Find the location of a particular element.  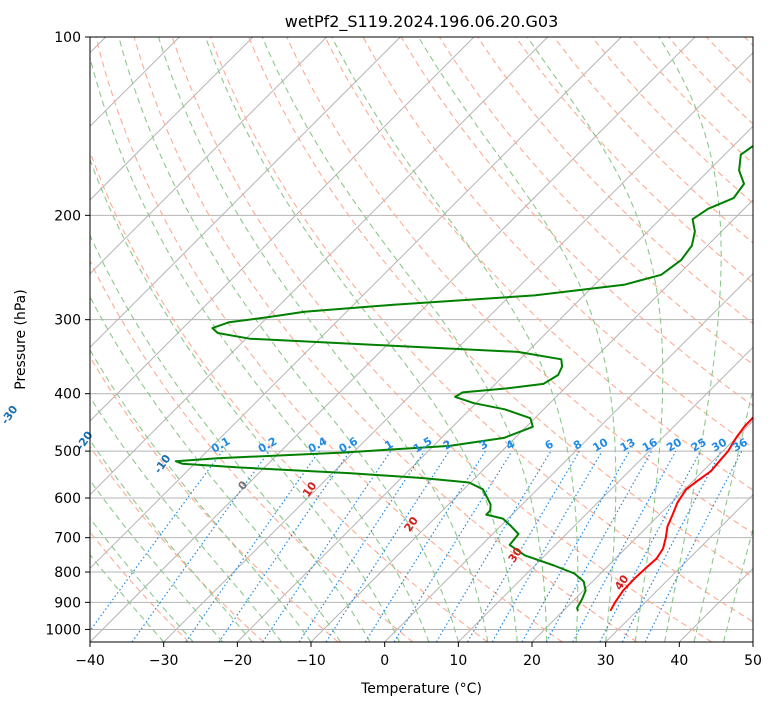

x-tick-label: −30 is located at coordinates (164, 661).